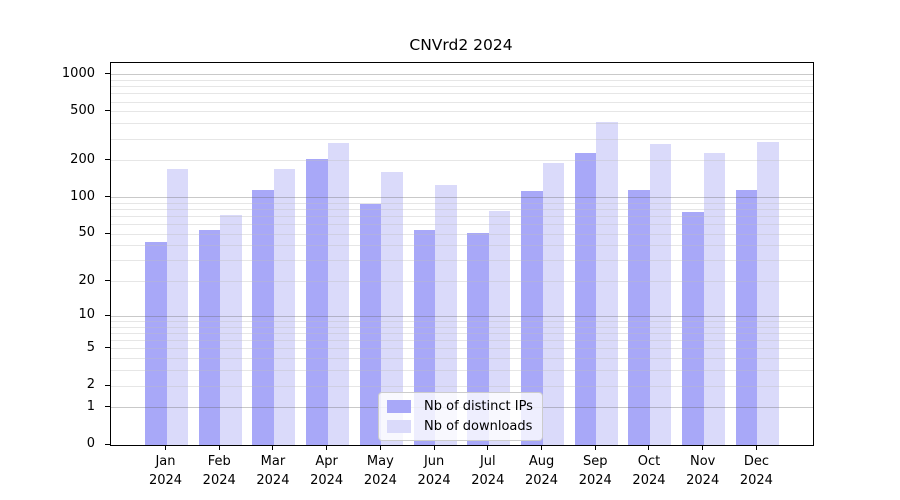 This screenshot has height=500, width=900. I want to click on bar-distinct-ips-sep, so click(585, 298).